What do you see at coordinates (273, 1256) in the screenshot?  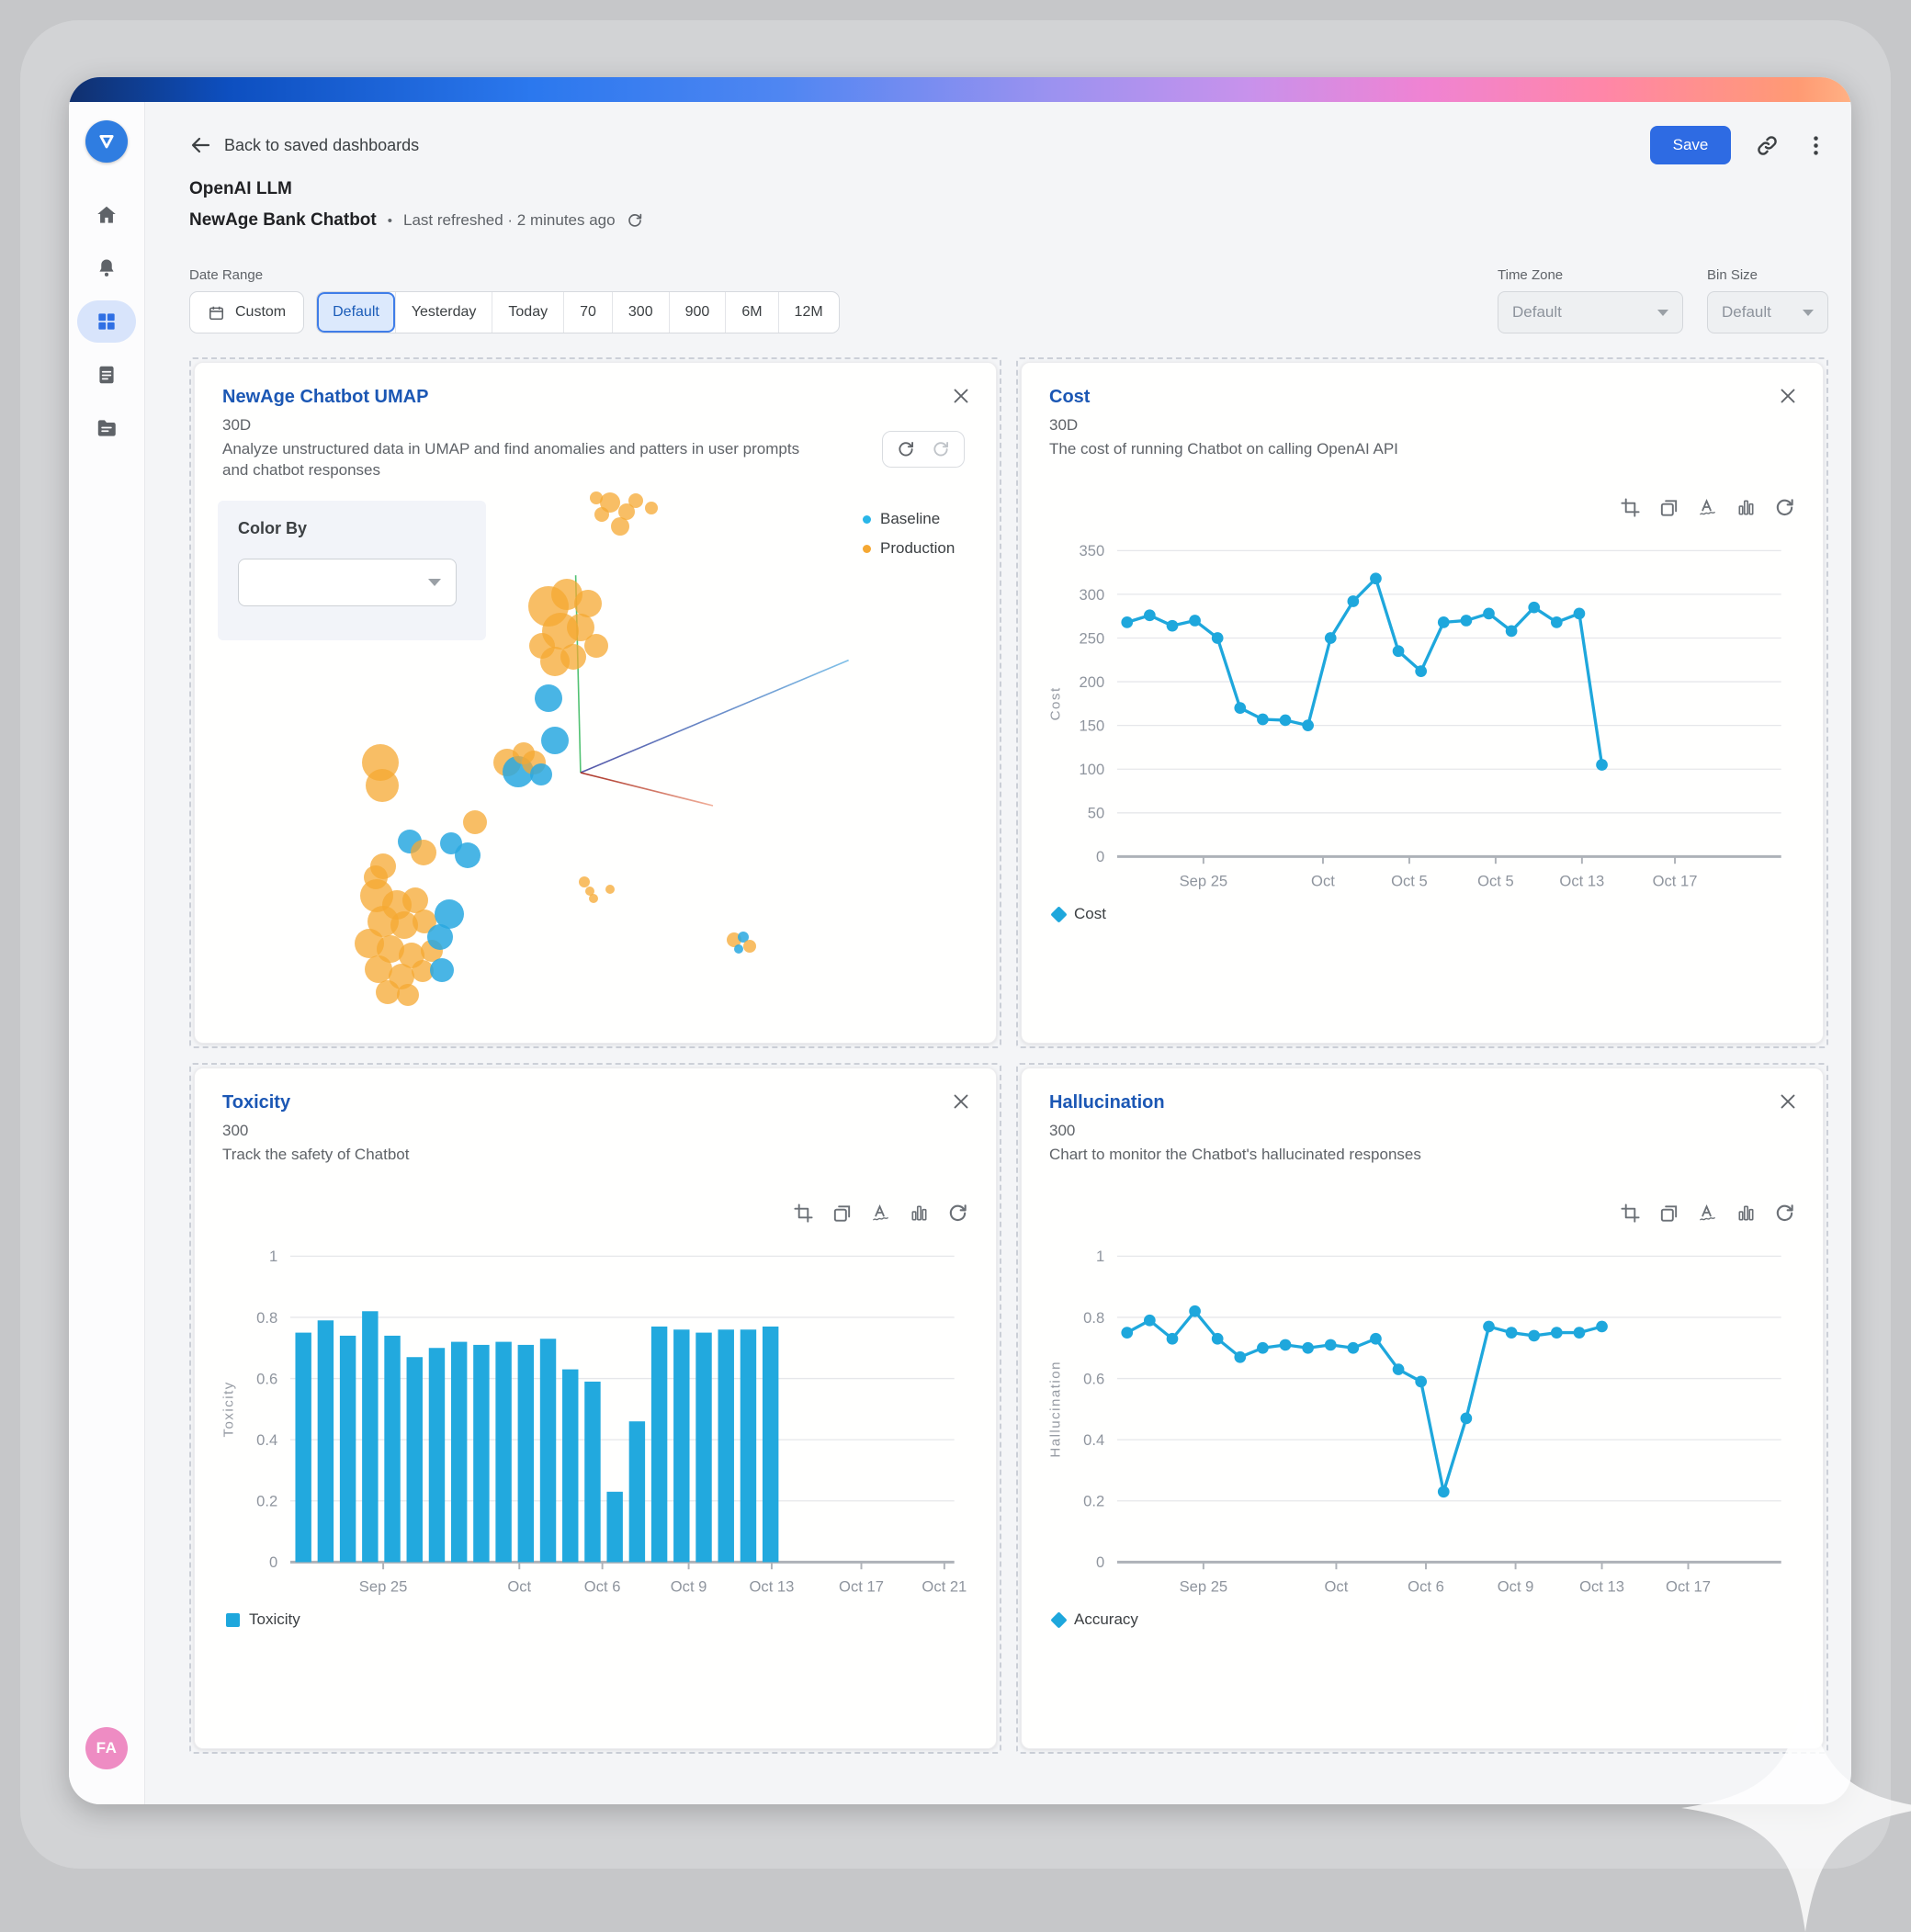 I see `svg-text: 1` at bounding box center [273, 1256].